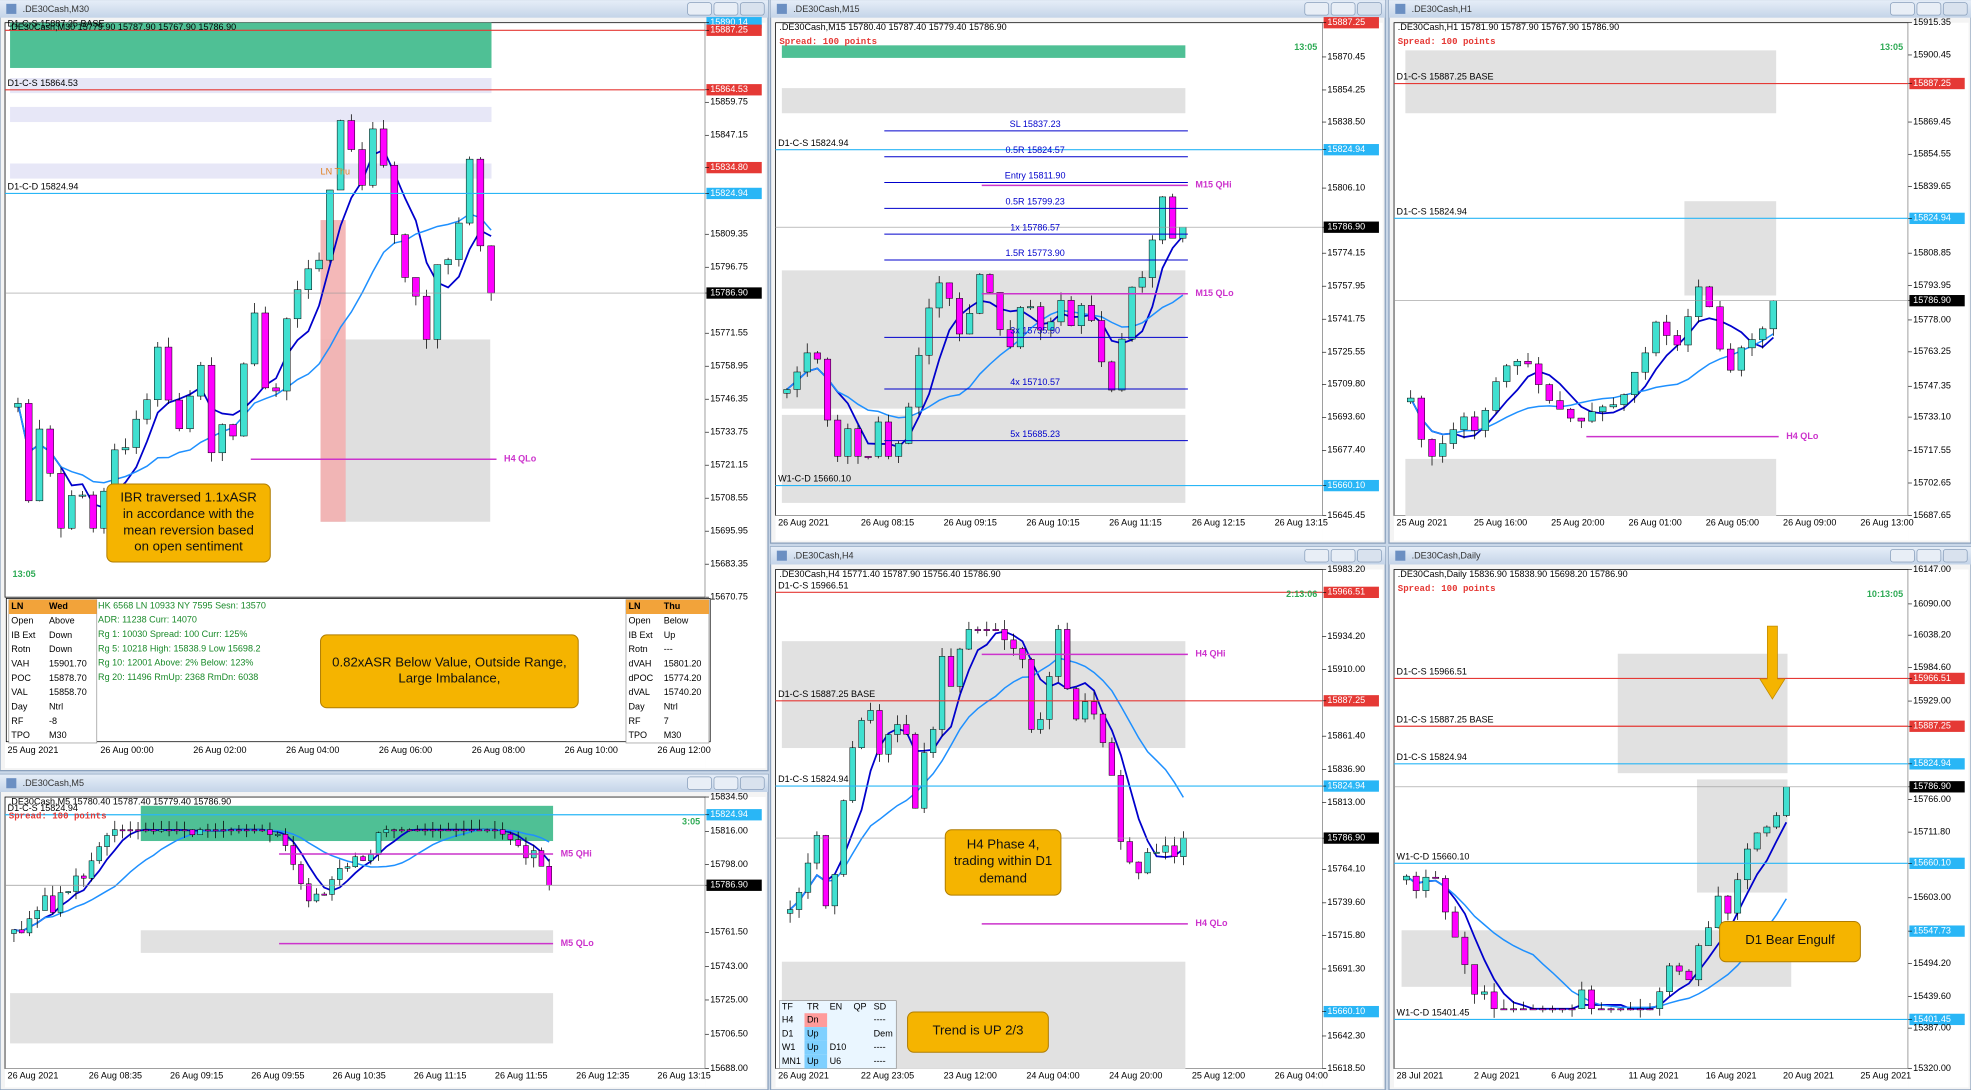 This screenshot has height=1090, width=1971. Describe the element at coordinates (816, 1047) in the screenshot. I see `trend-cell-bg` at that location.